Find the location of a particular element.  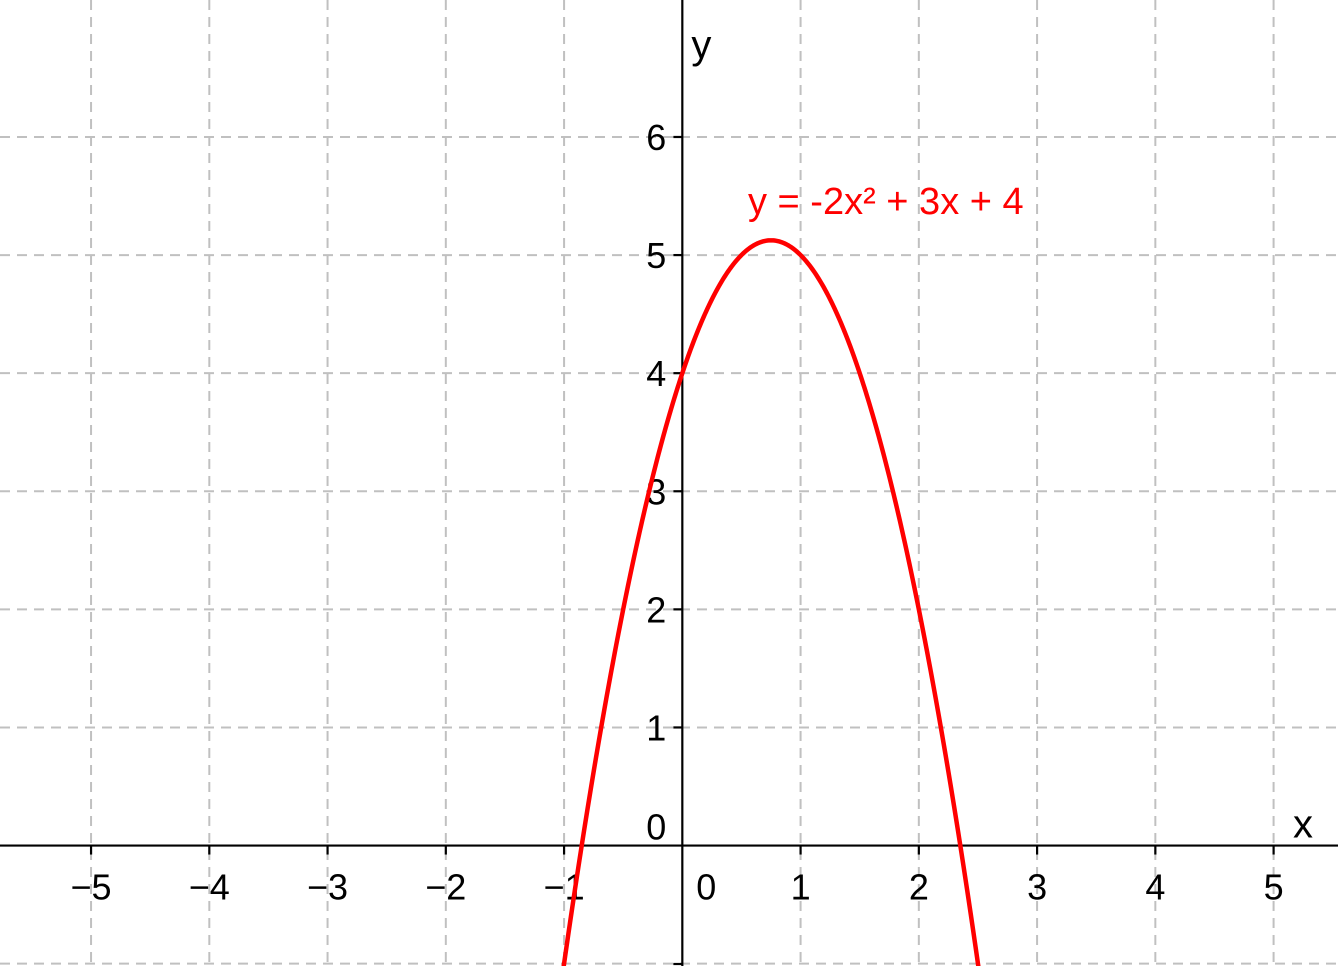

x-axis-title: x is located at coordinates (1303, 825).